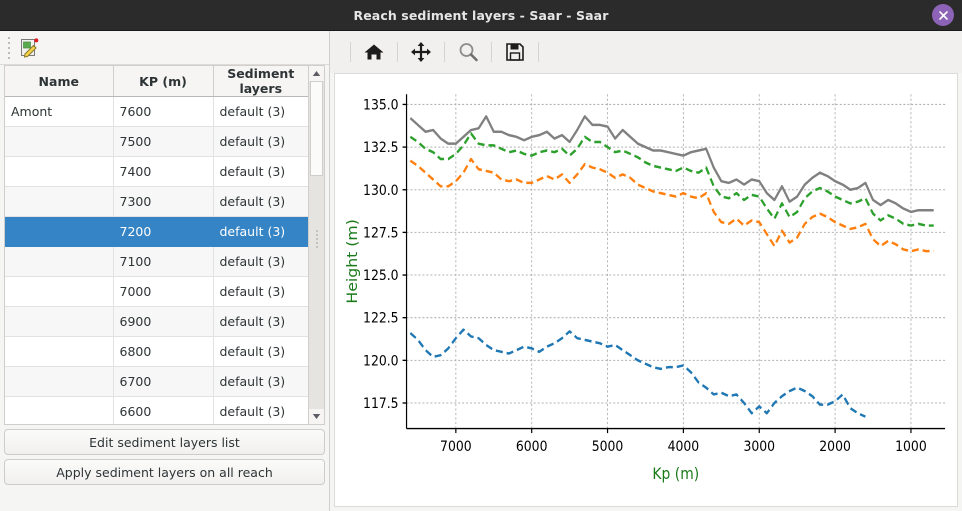  I want to click on cell-kp: 6700, so click(163, 381).